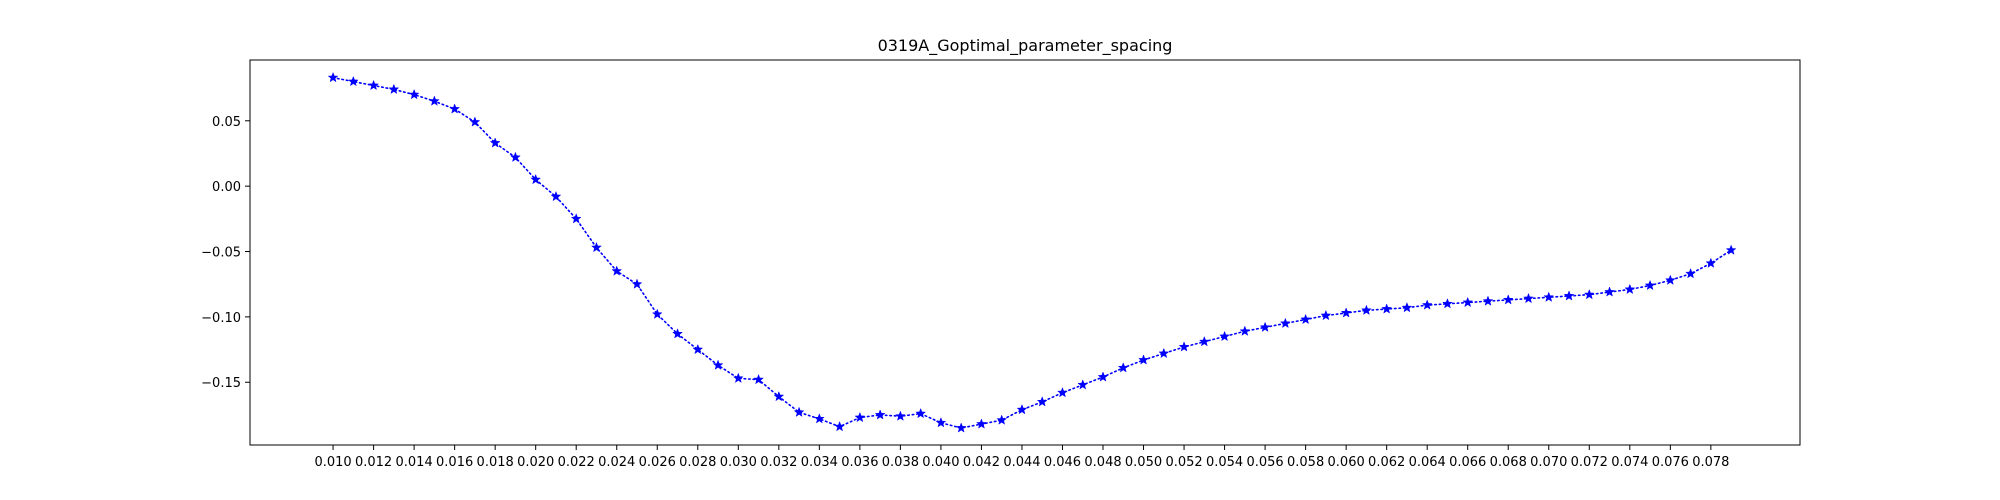  I want to click on x-tick-label: 0.066, so click(1467, 462).